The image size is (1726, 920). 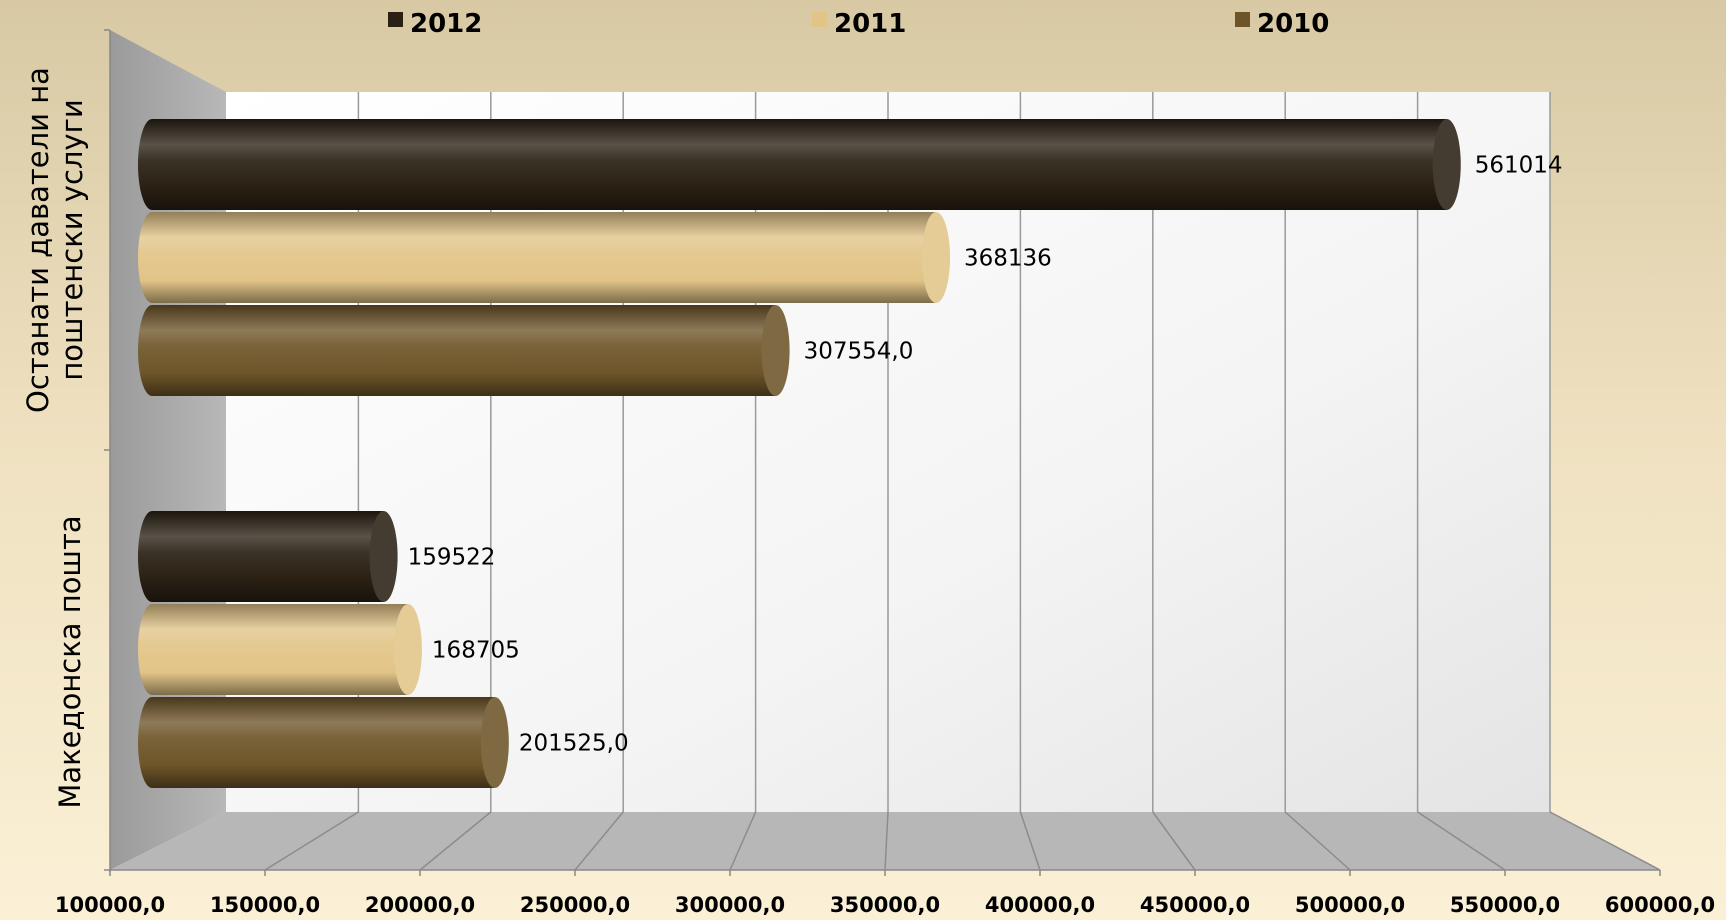 I want to click on legend: 2012 2011 2010, so click(x=858, y=24).